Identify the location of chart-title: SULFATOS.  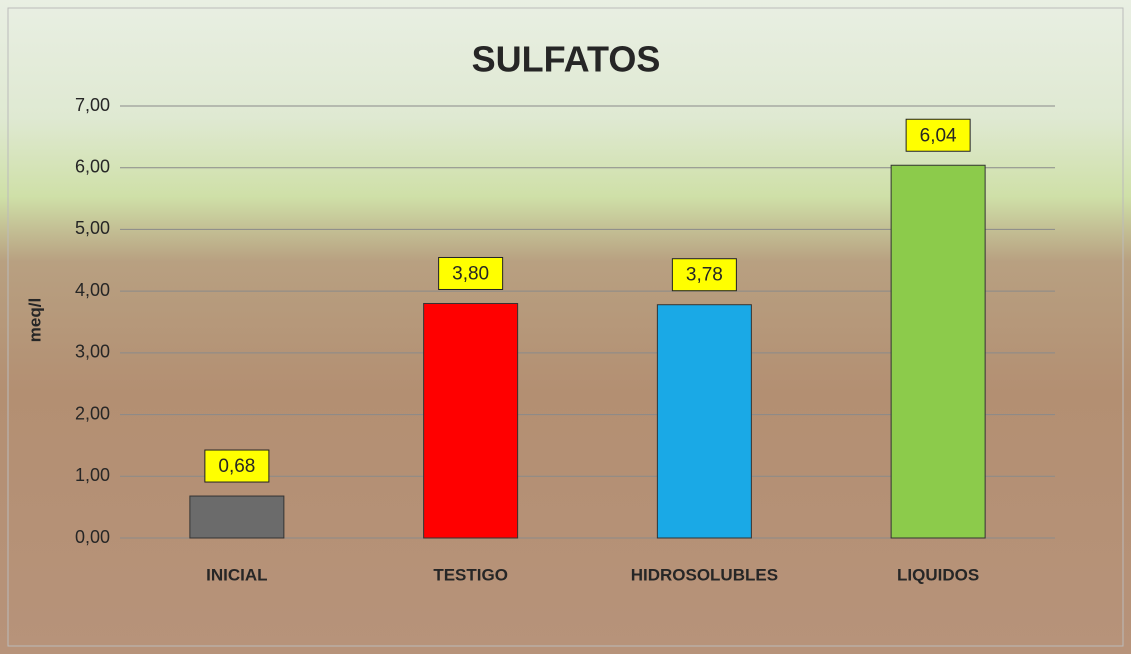
(566, 59).